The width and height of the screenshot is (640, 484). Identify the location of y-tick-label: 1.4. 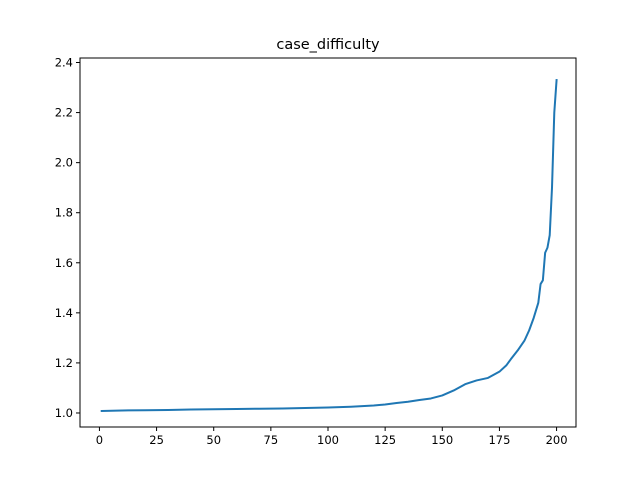
(64, 313).